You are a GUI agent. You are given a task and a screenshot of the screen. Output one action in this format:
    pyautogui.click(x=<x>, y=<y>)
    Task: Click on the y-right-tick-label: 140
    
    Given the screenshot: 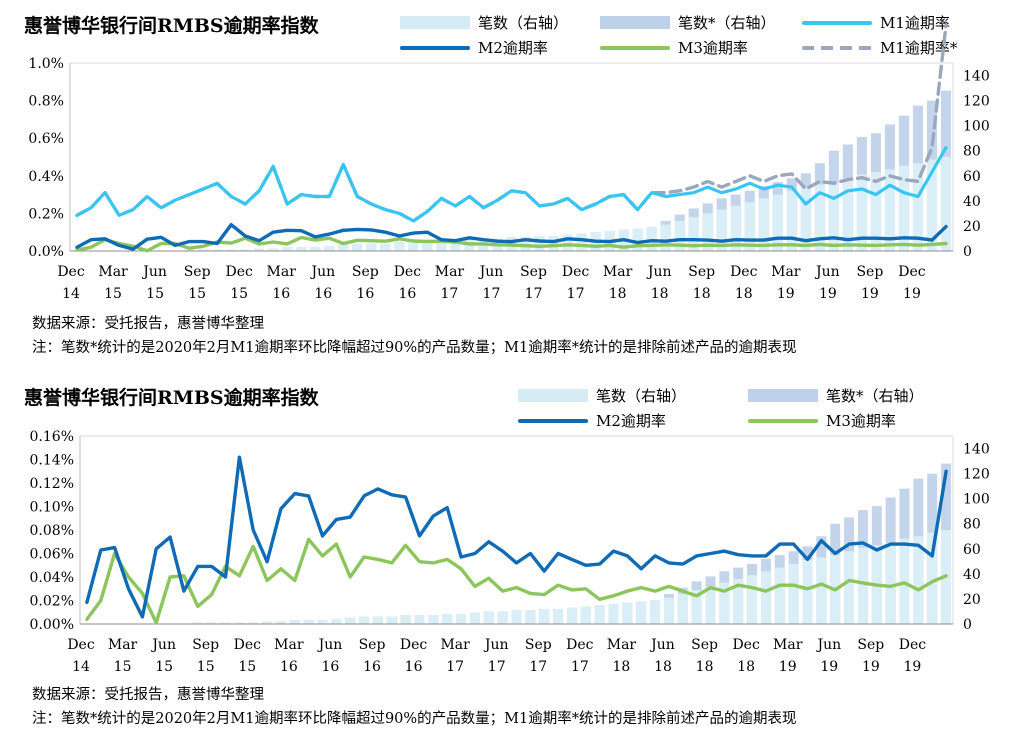 What is the action you would take?
    pyautogui.click(x=976, y=77)
    